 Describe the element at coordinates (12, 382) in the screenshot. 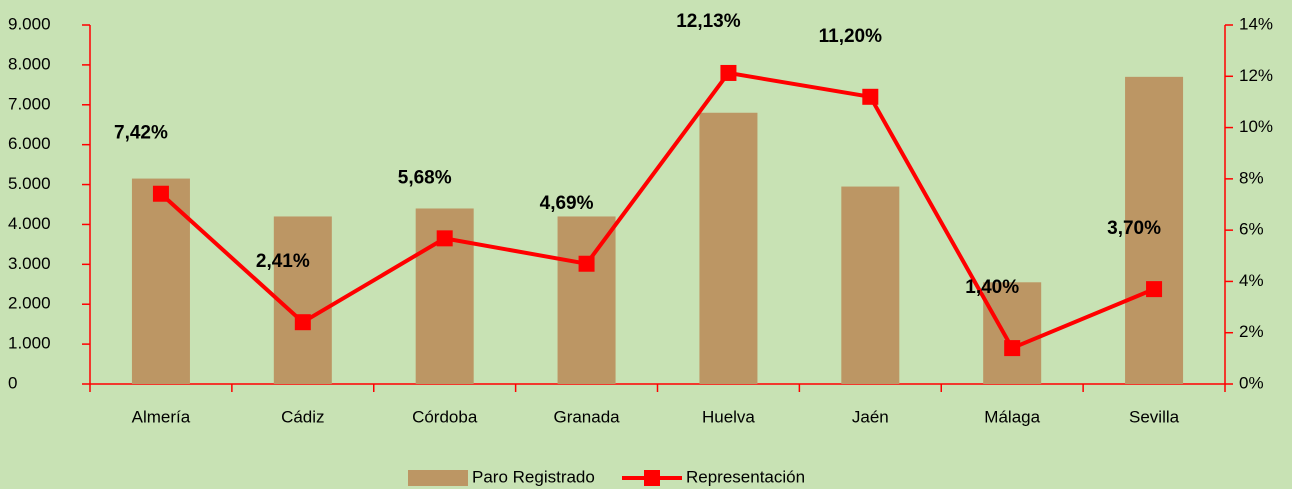

I see `y-tick-label: 0` at that location.